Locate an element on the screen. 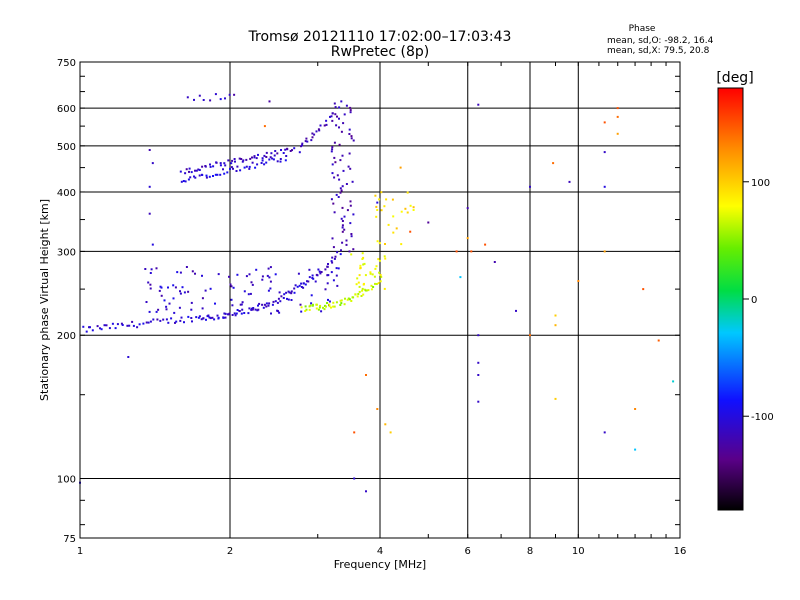 The height and width of the screenshot is (600, 800). x-tick-label: 16 is located at coordinates (680, 551).